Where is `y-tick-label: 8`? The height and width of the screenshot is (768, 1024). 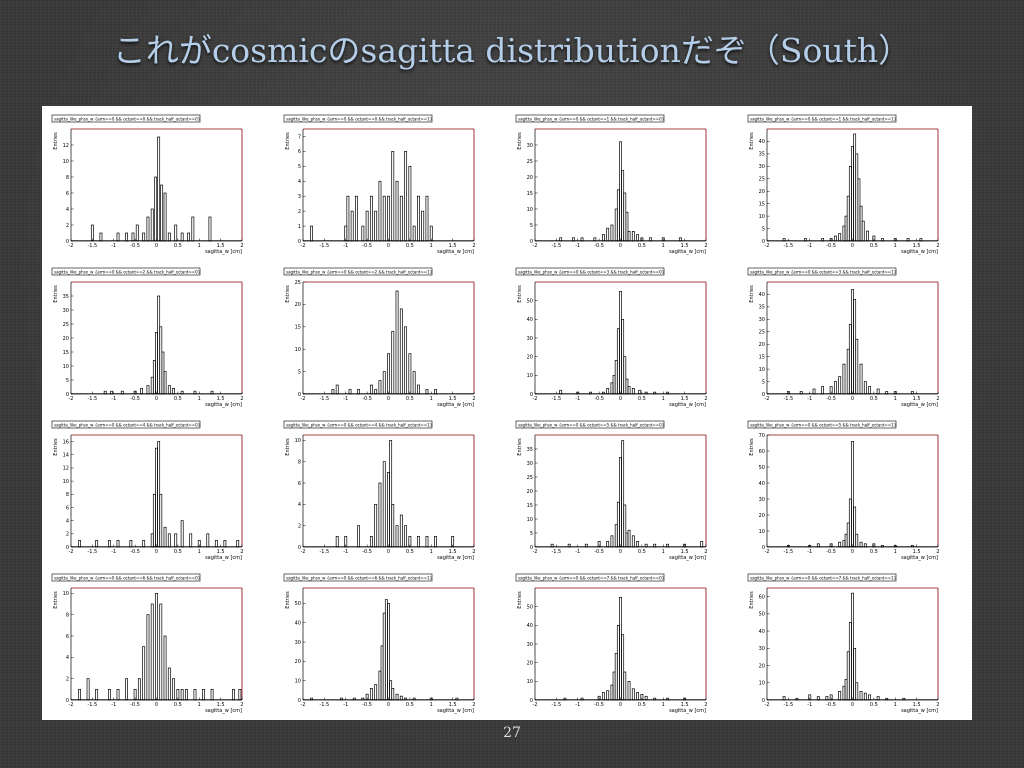
y-tick-label: 8 is located at coordinates (299, 462).